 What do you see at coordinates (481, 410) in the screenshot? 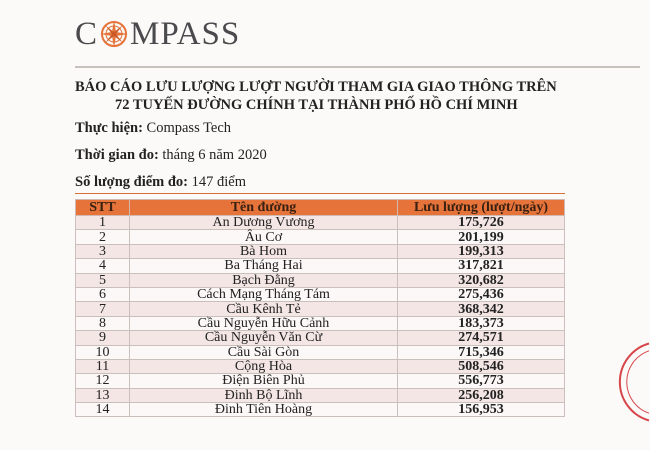
I see `volume-cell: 156,953` at bounding box center [481, 410].